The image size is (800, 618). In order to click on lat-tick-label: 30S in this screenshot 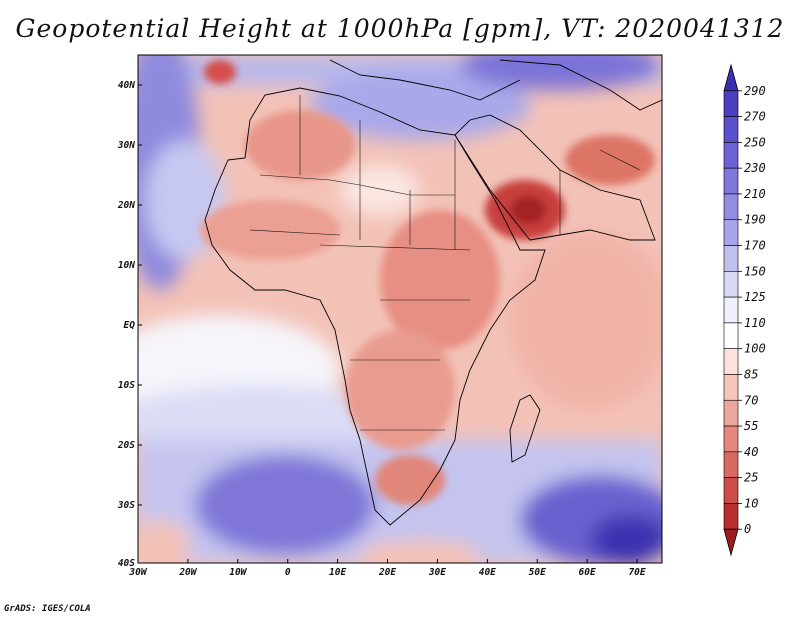, I will do `click(126, 505)`.